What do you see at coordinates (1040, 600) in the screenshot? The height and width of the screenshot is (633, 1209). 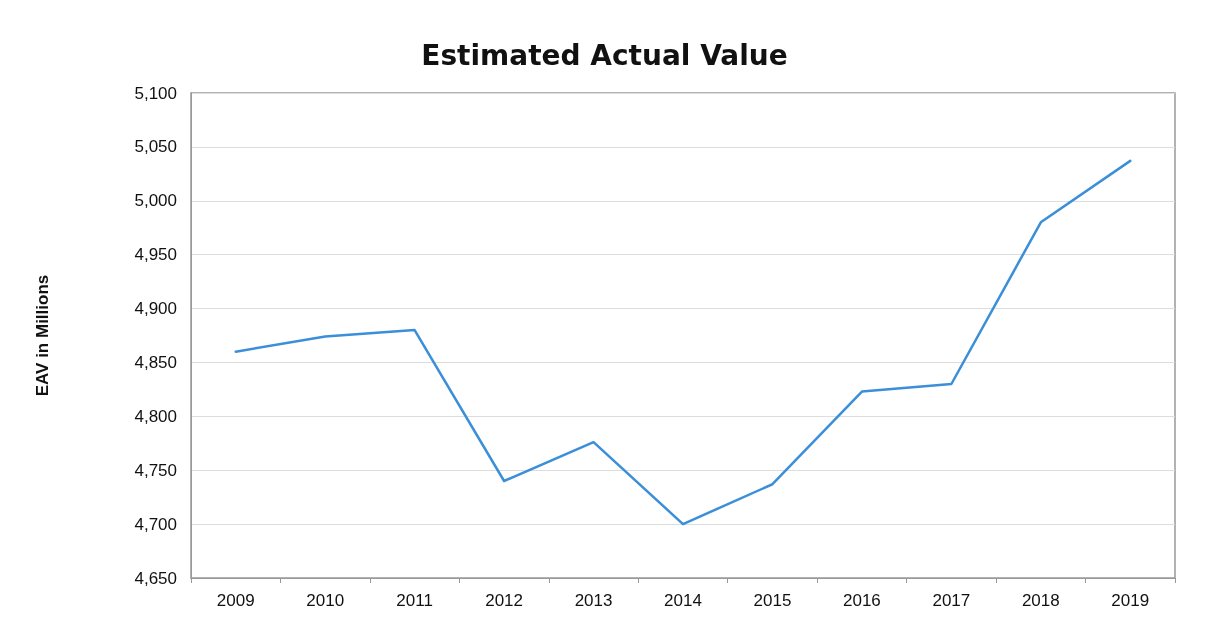 I see `x-tick-label: 2018` at bounding box center [1040, 600].